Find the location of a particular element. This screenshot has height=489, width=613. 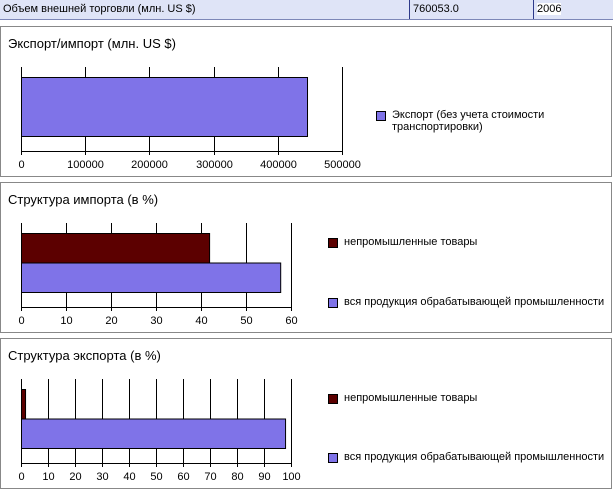

tick-label: 100 is located at coordinates (291, 477).